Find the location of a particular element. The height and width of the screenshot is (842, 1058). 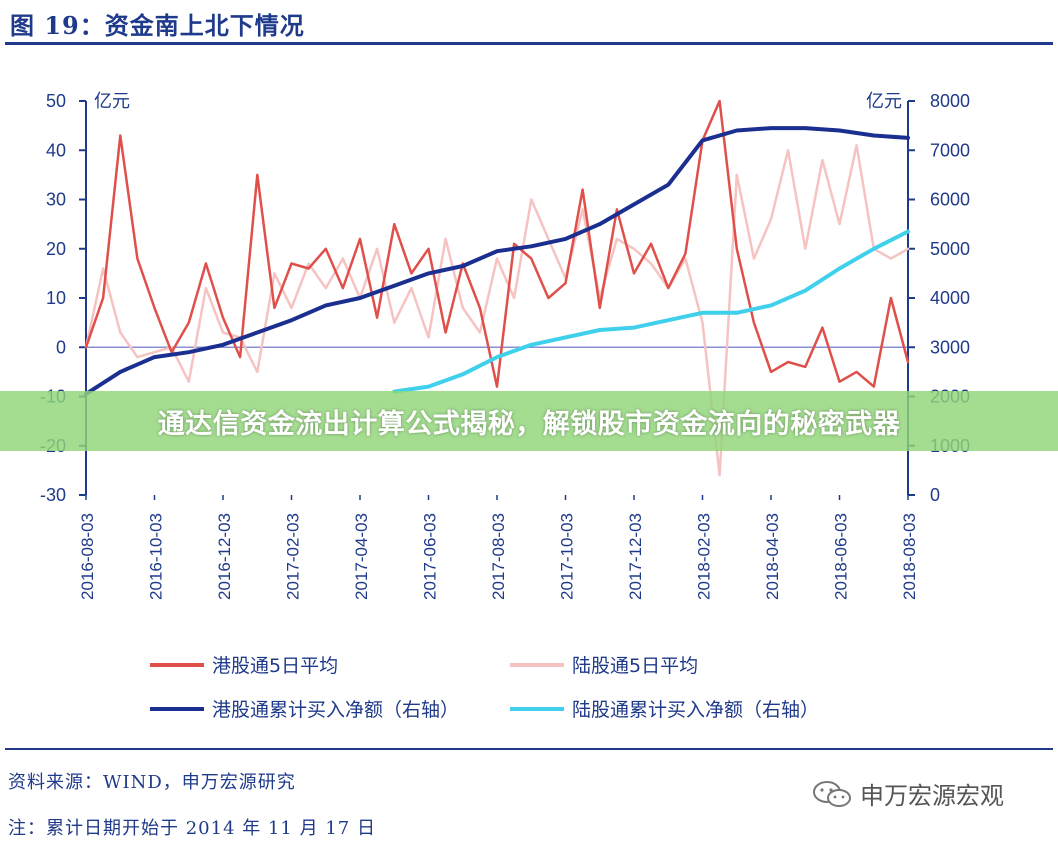

right-tick-label: 4000 is located at coordinates (950, 298).